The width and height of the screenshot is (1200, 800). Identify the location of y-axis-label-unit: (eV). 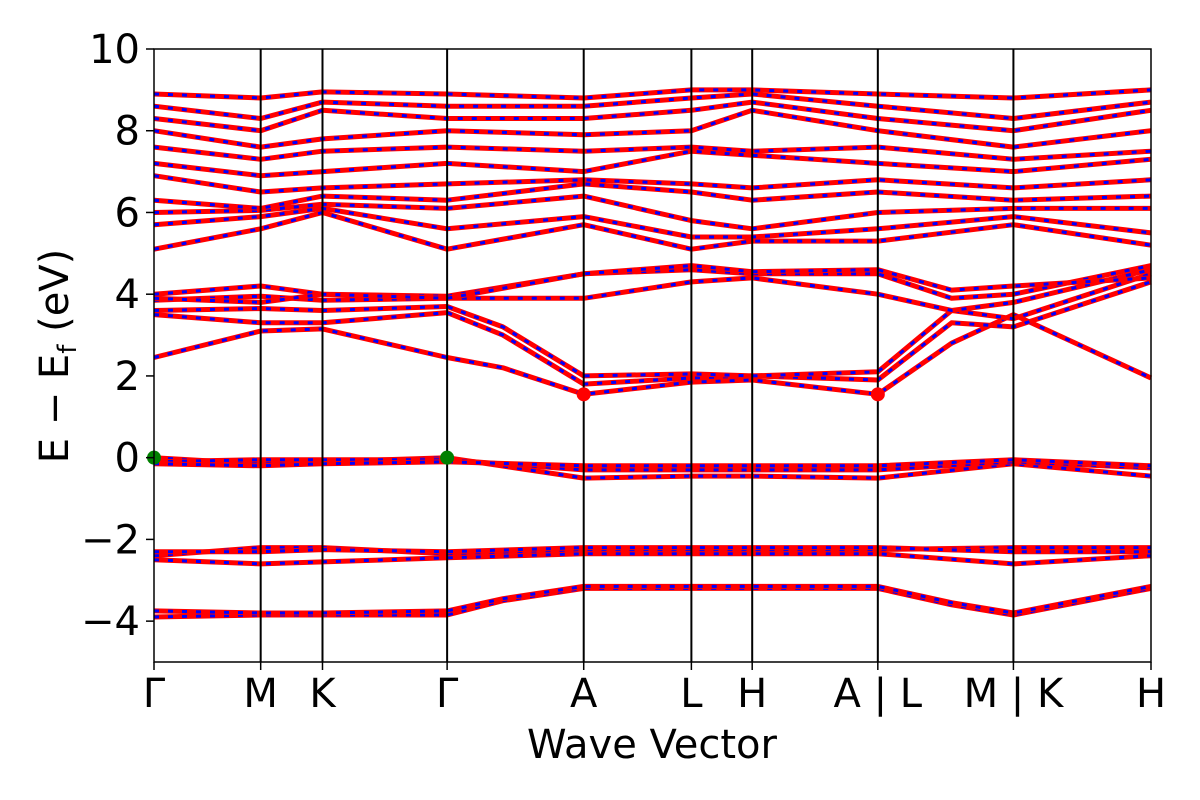
(55, 297).